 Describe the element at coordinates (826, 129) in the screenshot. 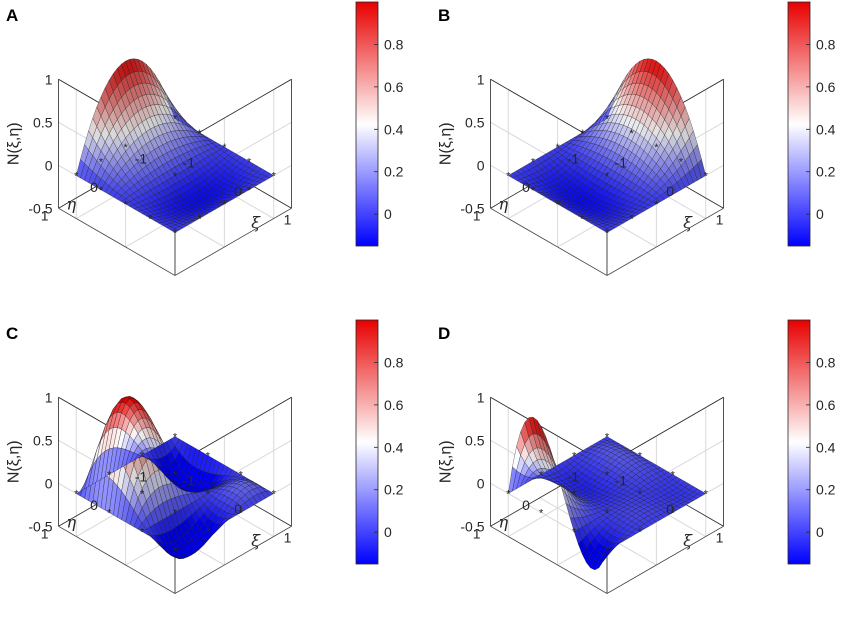

I see `colorbar-tick-label: 0.4` at that location.